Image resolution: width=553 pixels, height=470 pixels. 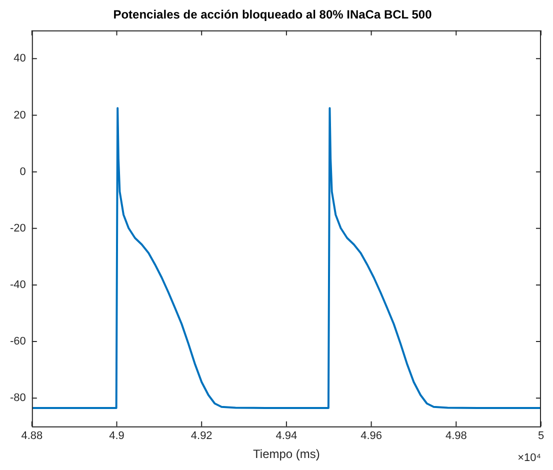 I want to click on chart-title: Potenciales de acción bloqueado al 80% INaCa BCL 500, so click(x=272, y=15).